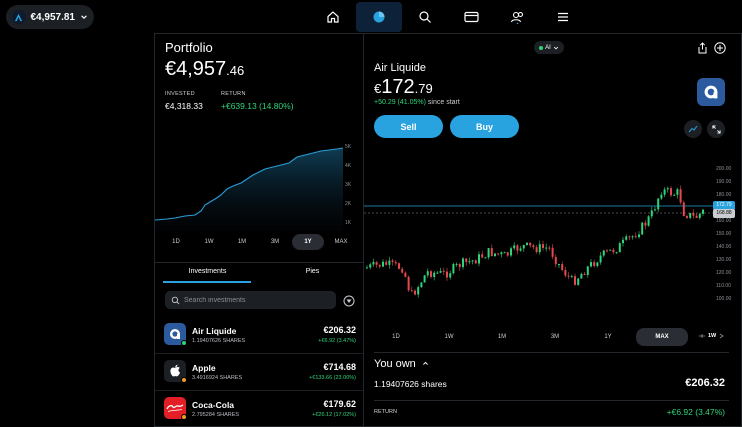 The image size is (742, 427). Describe the element at coordinates (551, 352) in the screenshot. I see `section-divider` at that location.